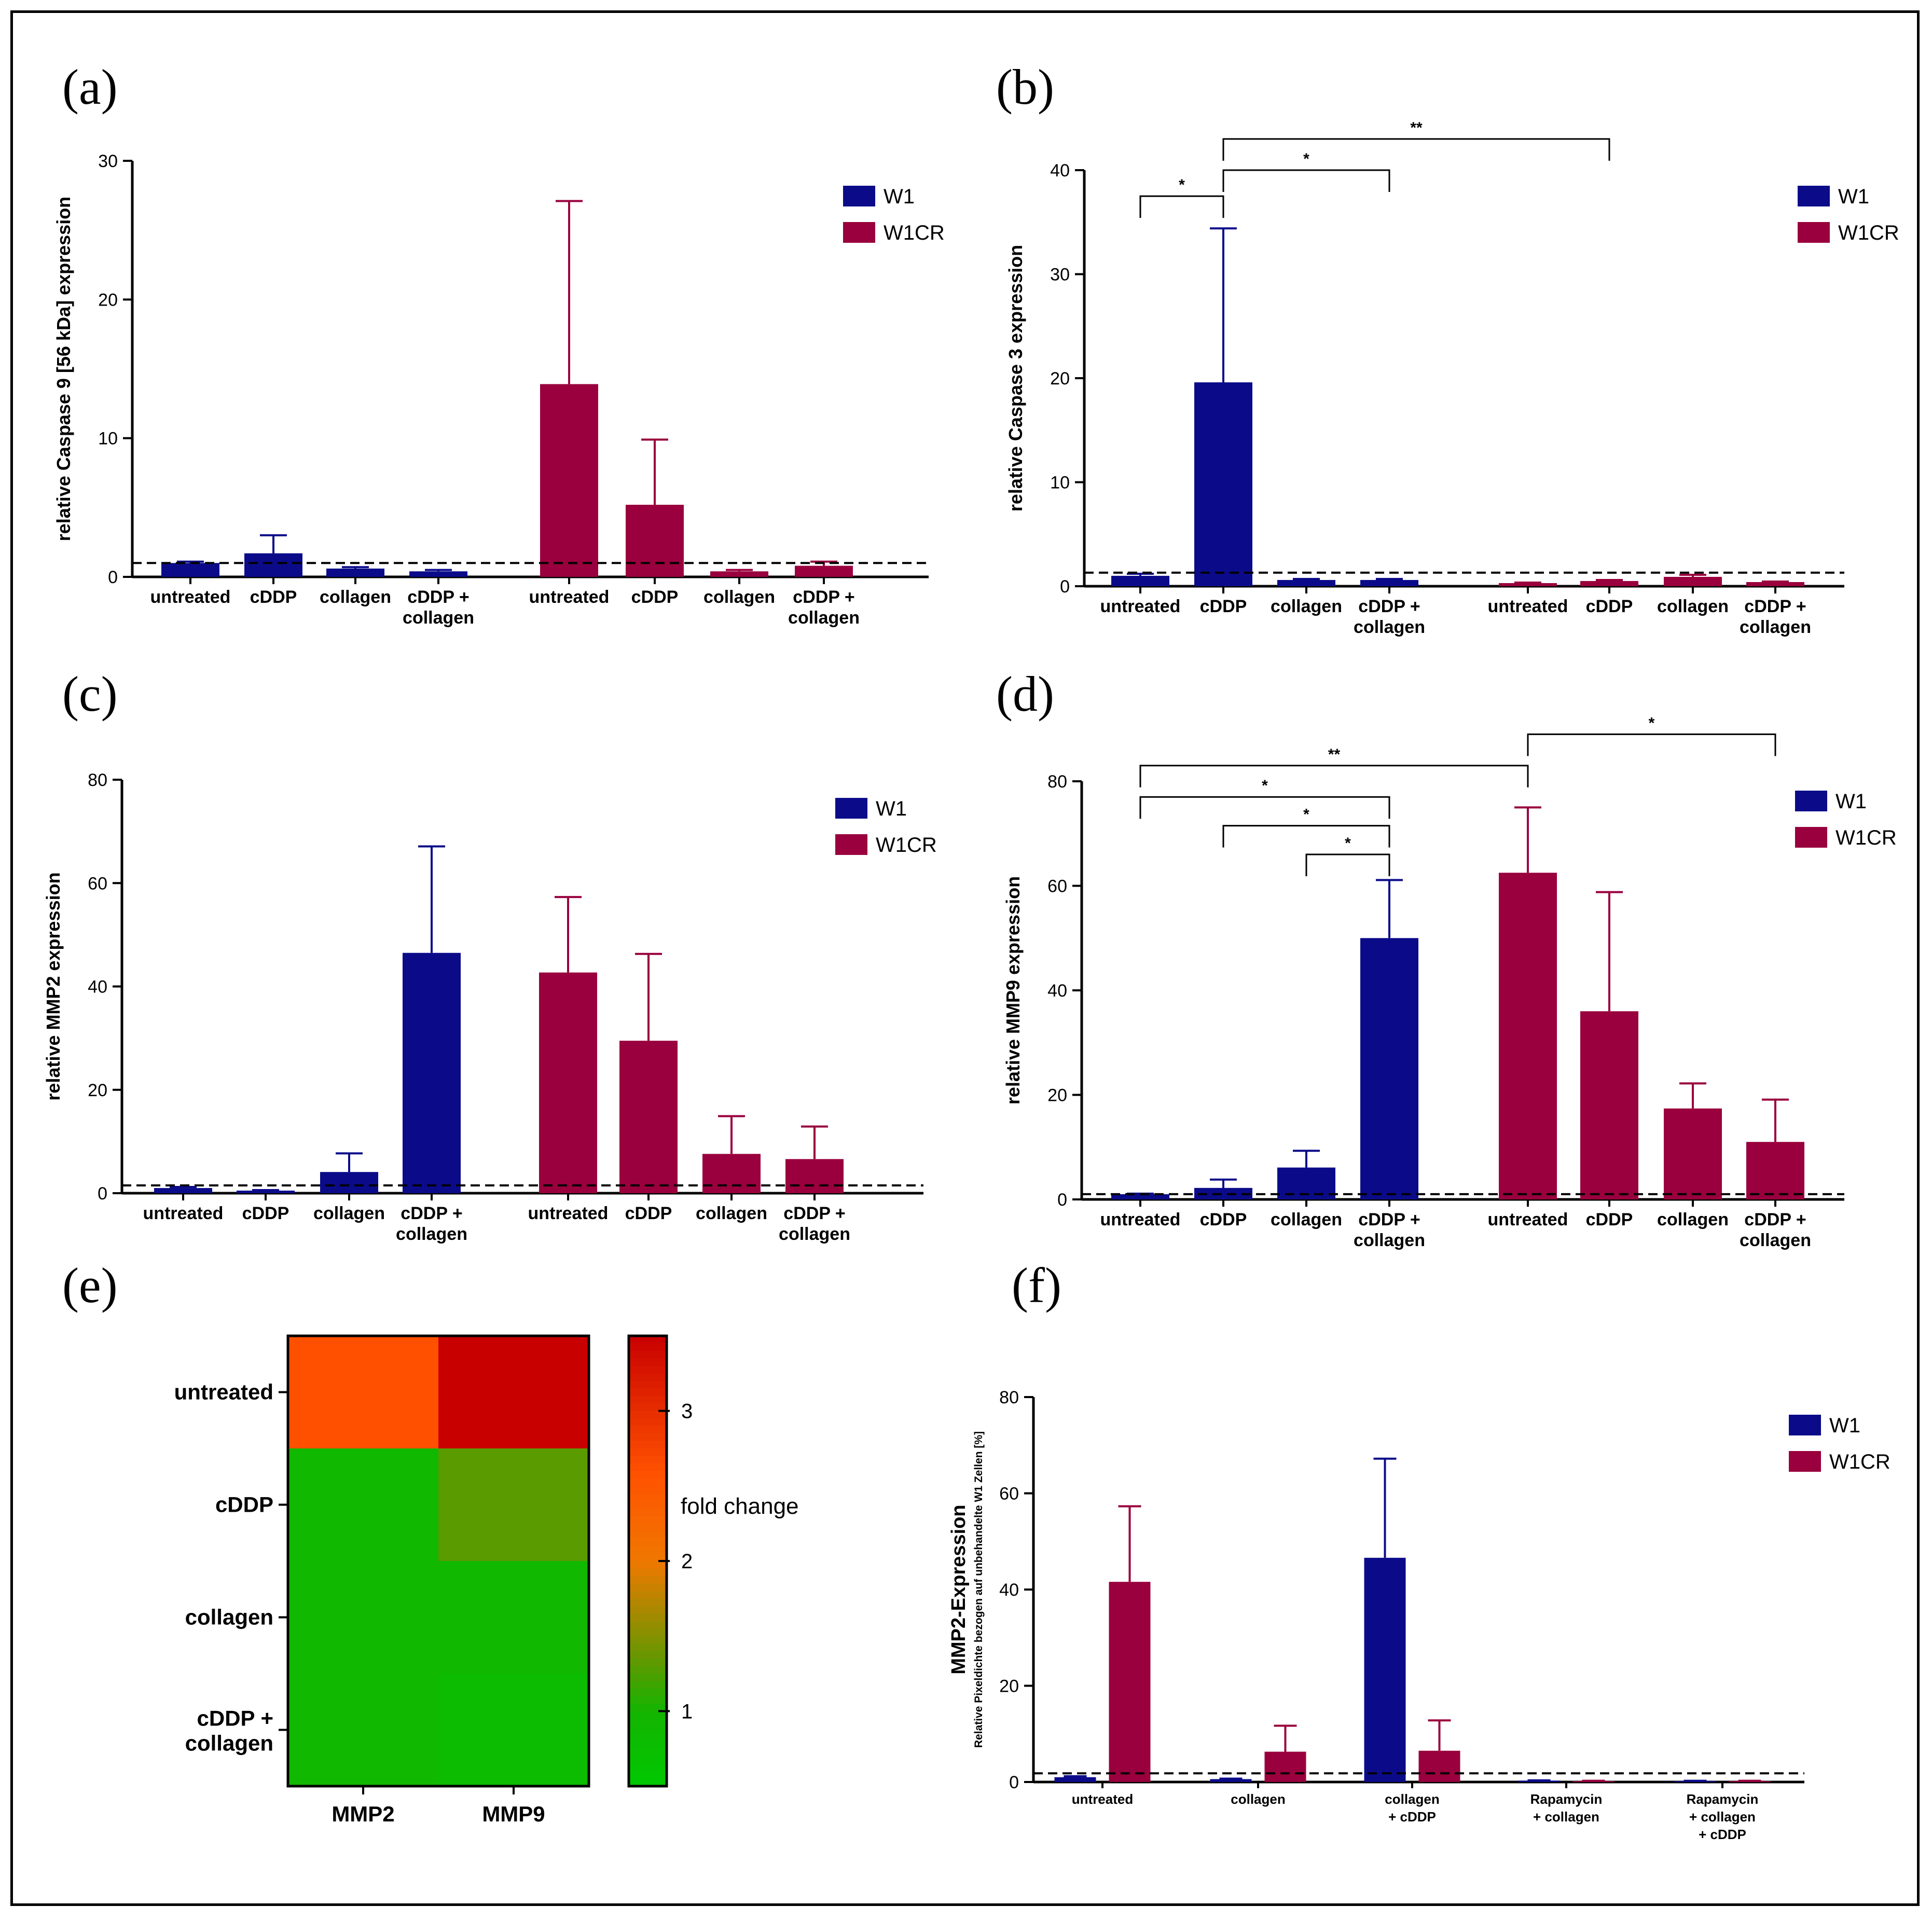  I want to click on significance-label: **, so click(1416, 128).